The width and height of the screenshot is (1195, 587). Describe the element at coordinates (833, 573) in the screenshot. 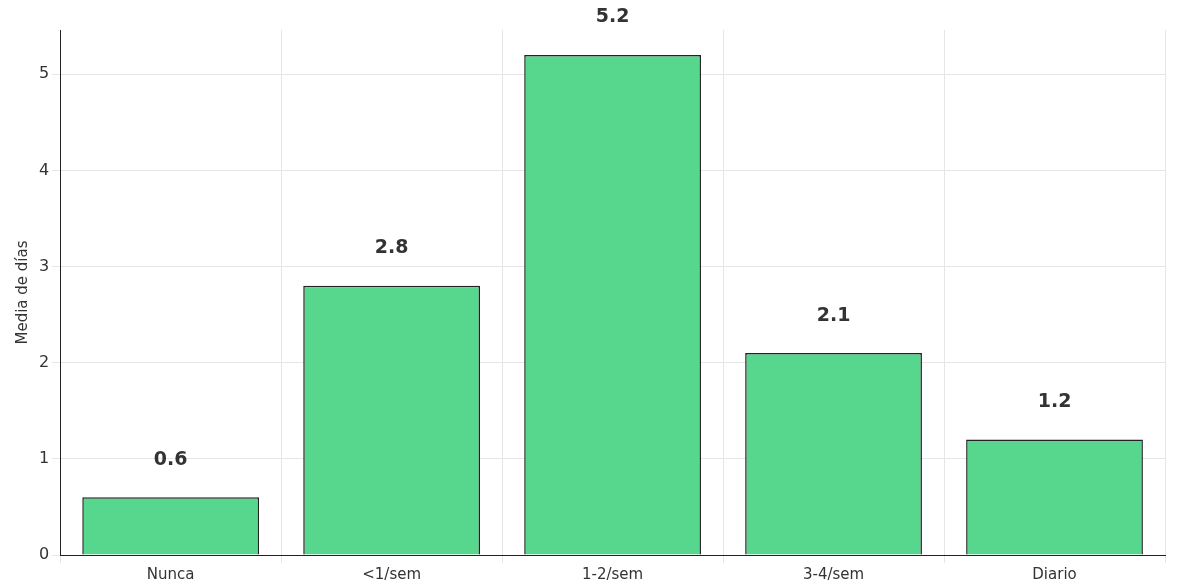

I see `x-tick-label: 3-4/sem` at that location.